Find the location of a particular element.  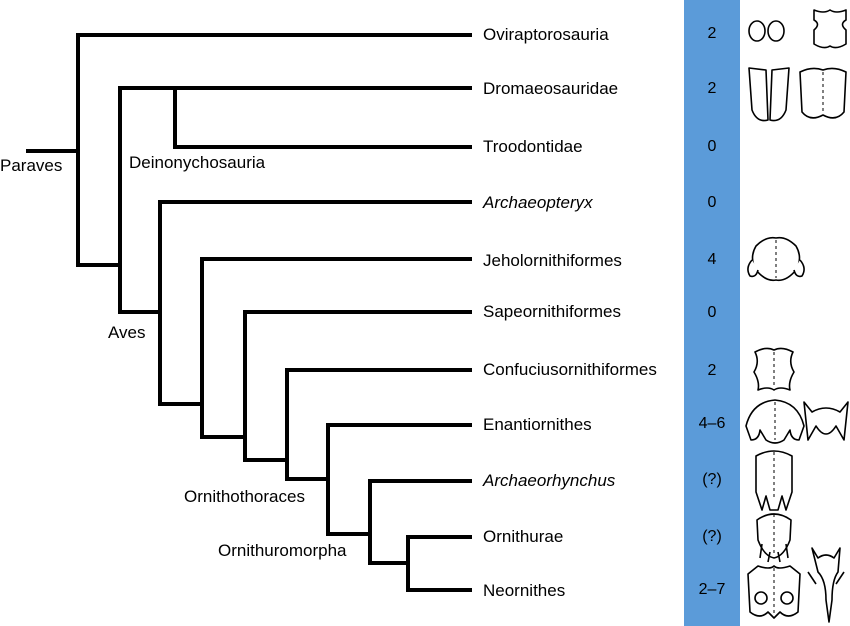

jeholornis-sternum-icon is located at coordinates (776, 259).